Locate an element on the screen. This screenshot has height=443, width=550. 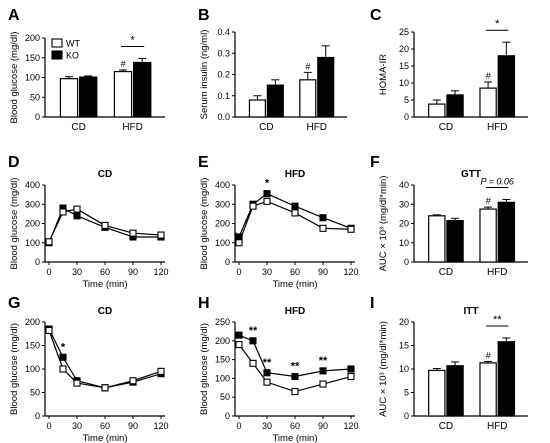
y-tick-label: 300 is located at coordinates (32, 204).